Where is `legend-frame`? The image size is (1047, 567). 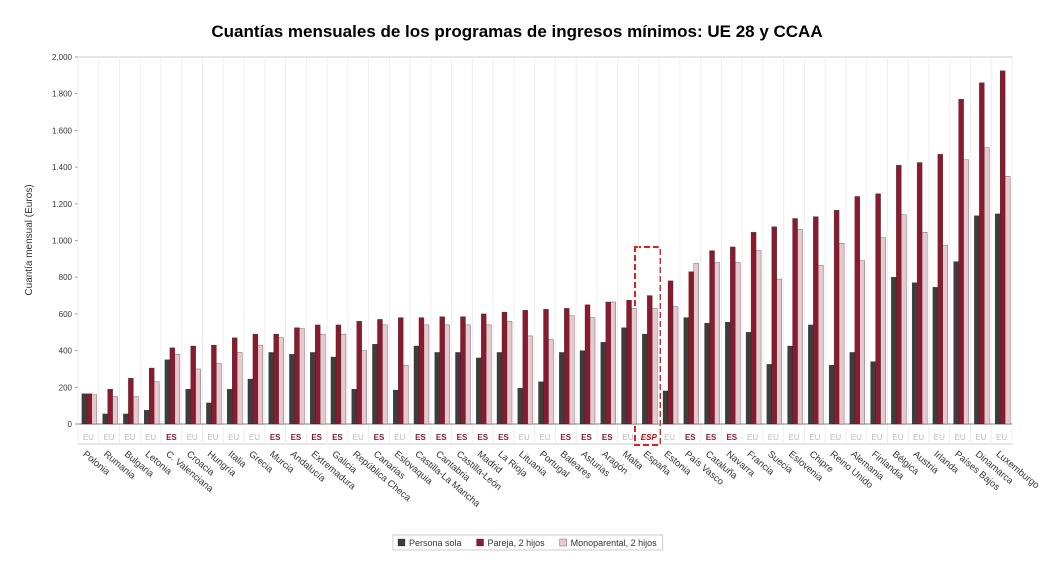 legend-frame is located at coordinates (528, 542).